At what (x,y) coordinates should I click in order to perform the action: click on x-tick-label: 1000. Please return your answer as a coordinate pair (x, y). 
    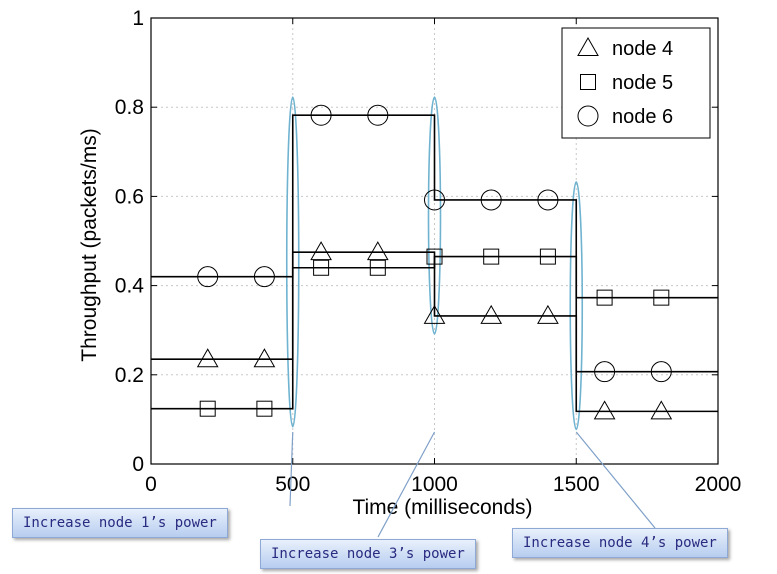
    Looking at the image, I should click on (434, 484).